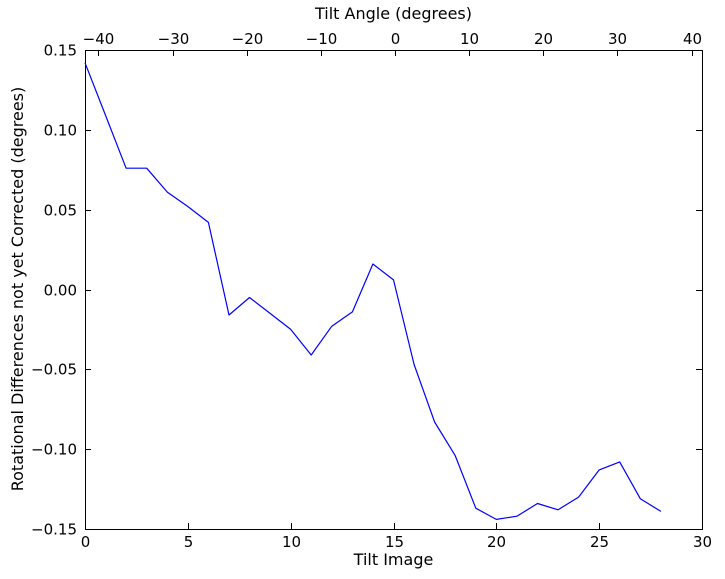 The width and height of the screenshot is (725, 579). What do you see at coordinates (248, 39) in the screenshot?
I see `top-tick-label: −20` at bounding box center [248, 39].